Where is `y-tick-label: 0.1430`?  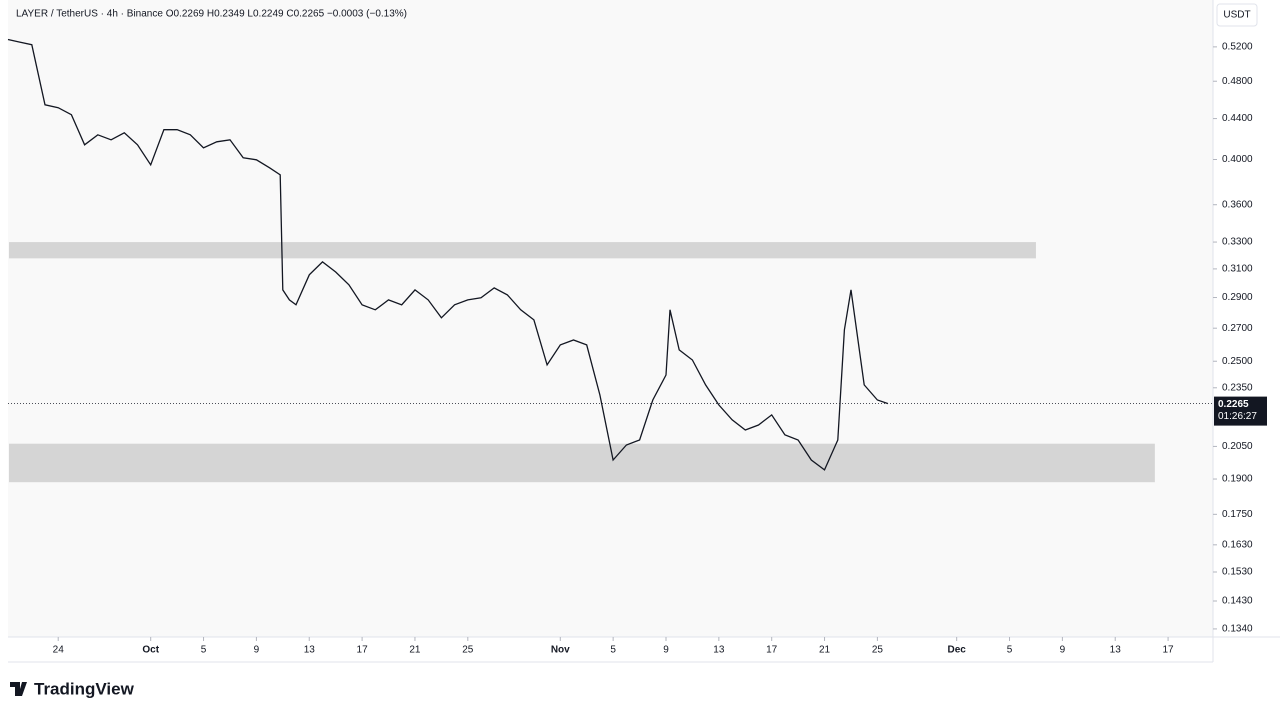 y-tick-label: 0.1430 is located at coordinates (1237, 601).